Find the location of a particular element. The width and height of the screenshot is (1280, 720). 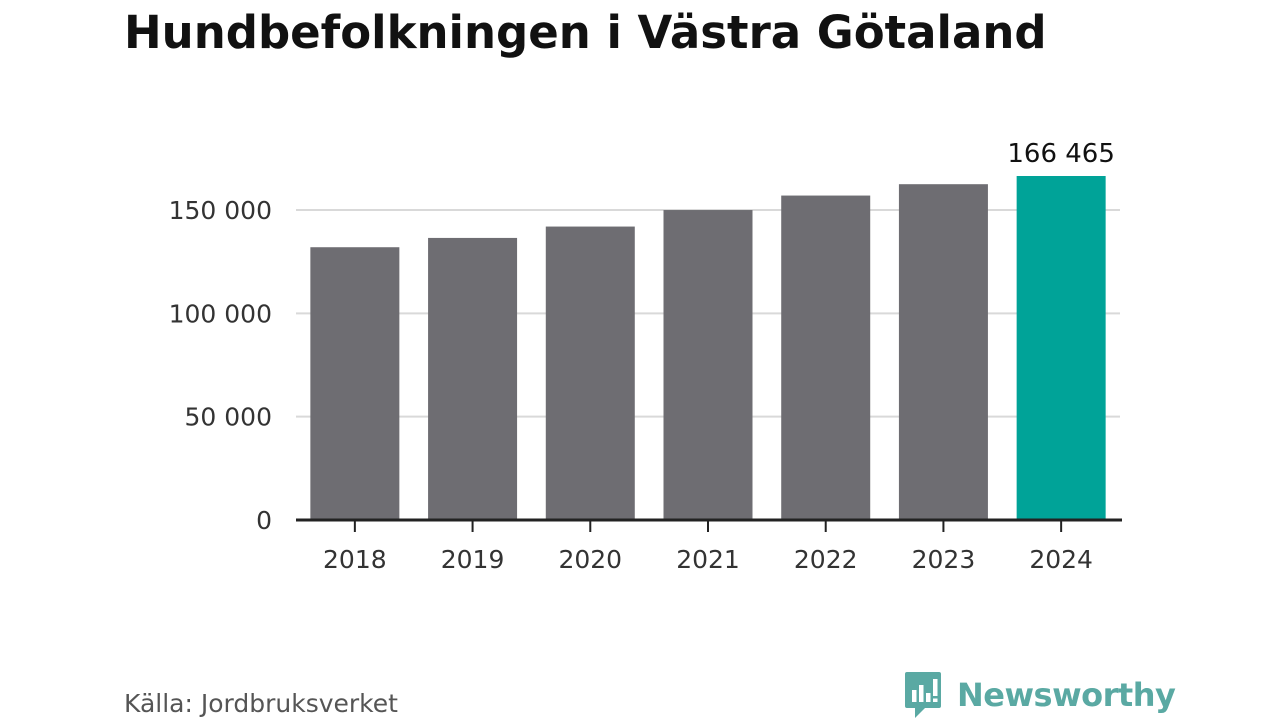

bar-2024 is located at coordinates (1061, 348).